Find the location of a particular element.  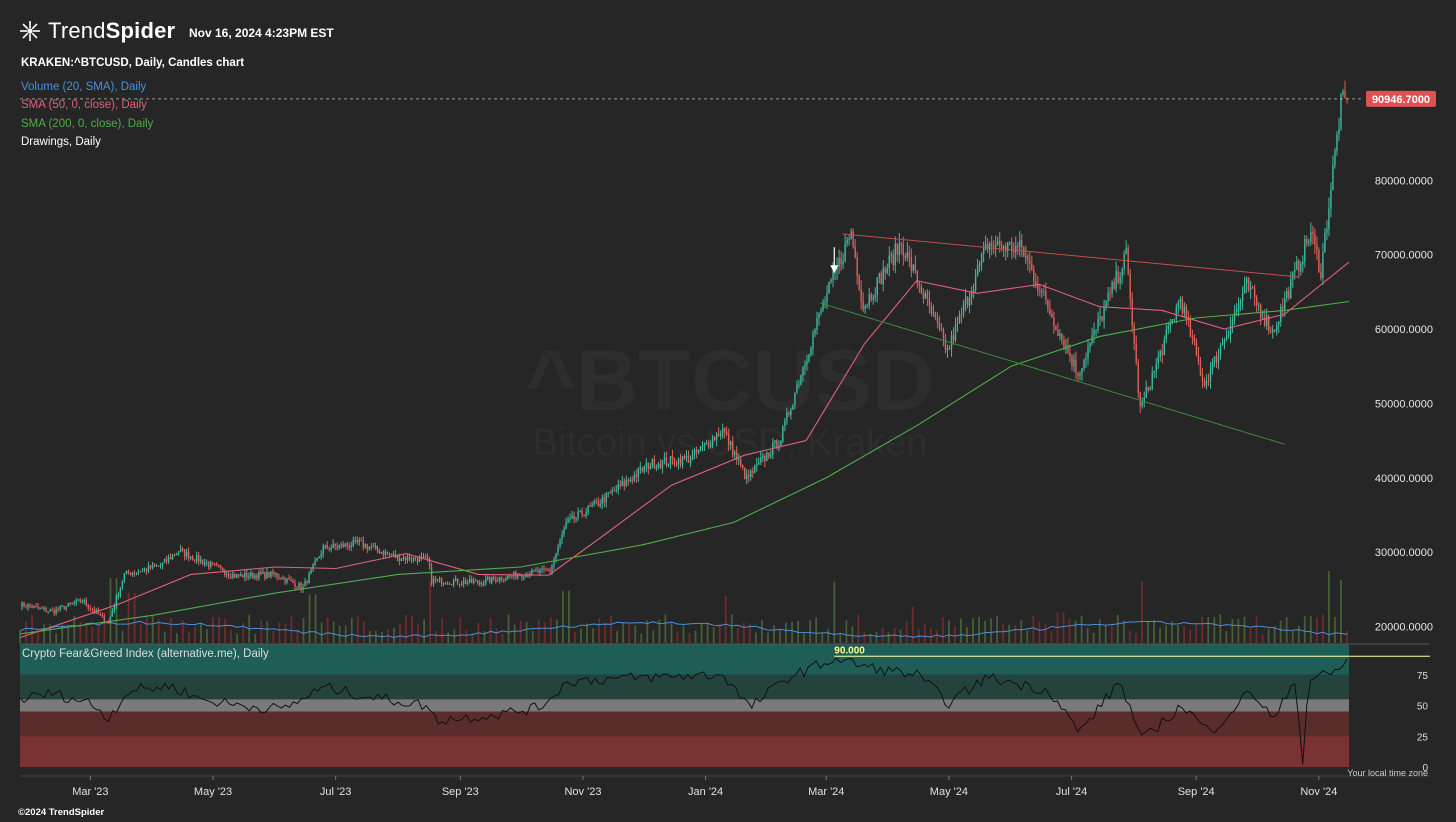

timezone-note: Your local time zone is located at coordinates (1387, 773).